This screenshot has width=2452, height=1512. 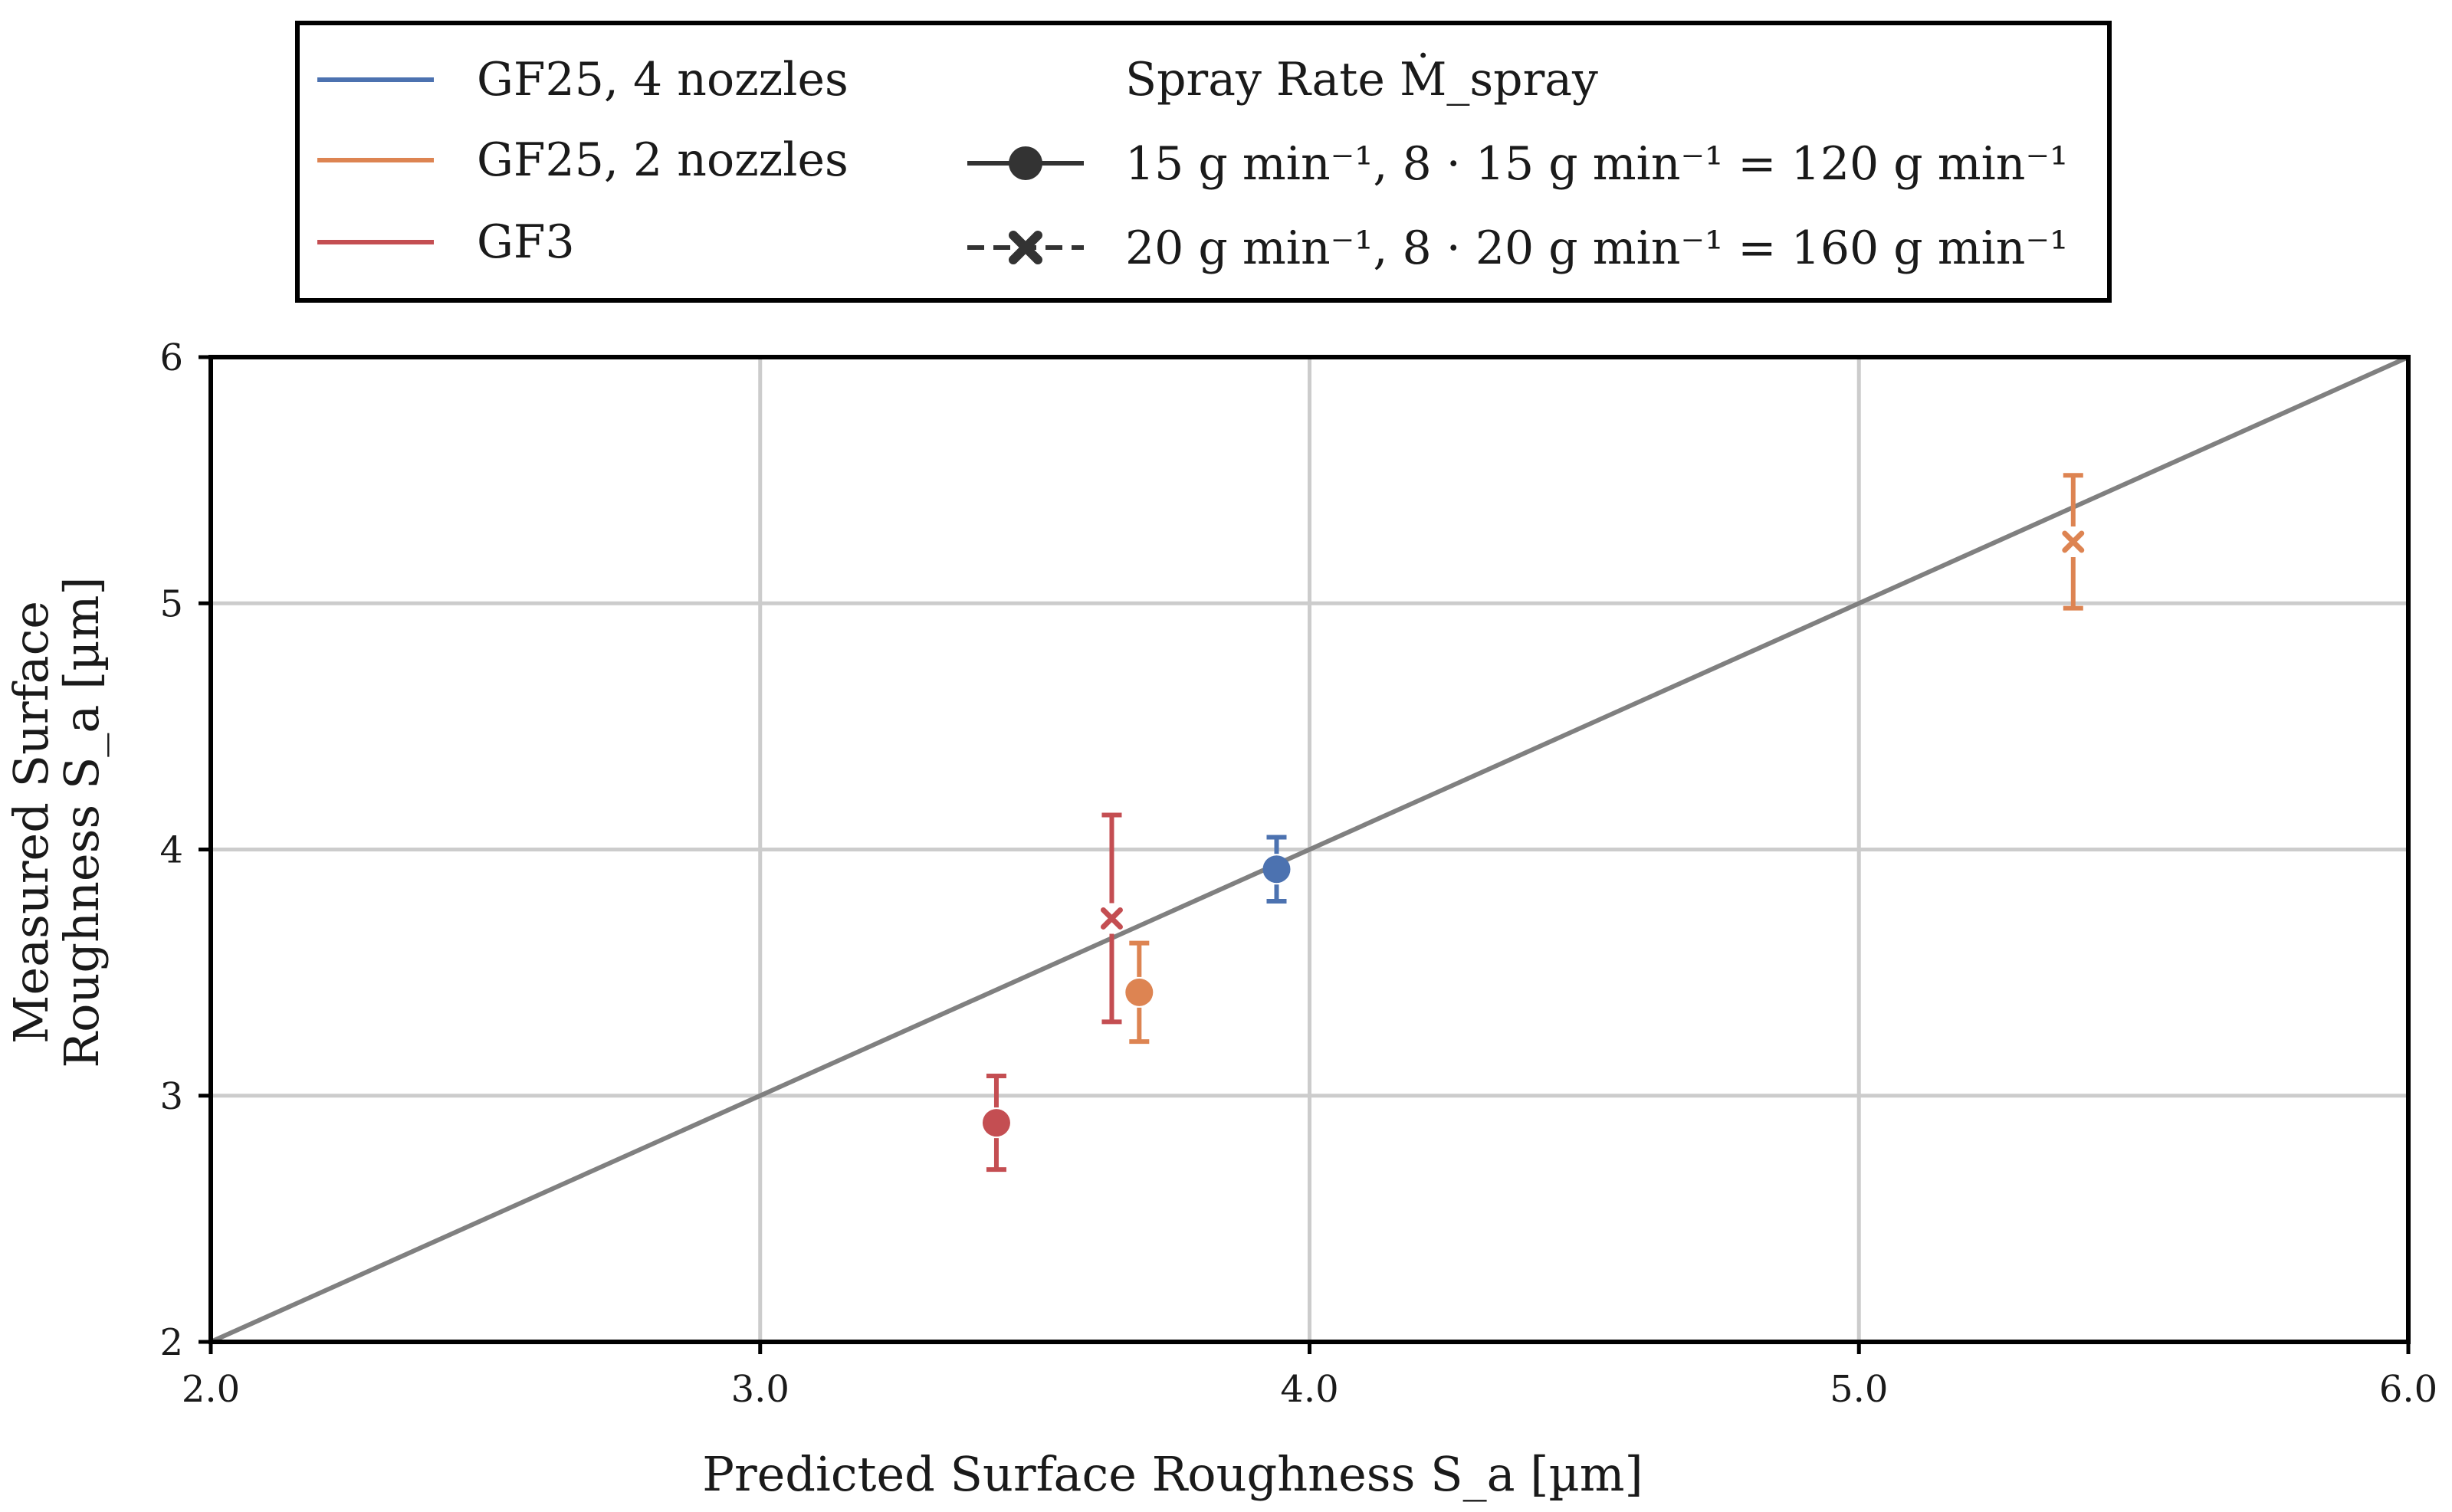 What do you see at coordinates (526, 242) in the screenshot?
I see `legend-label-gf3: GF3` at bounding box center [526, 242].